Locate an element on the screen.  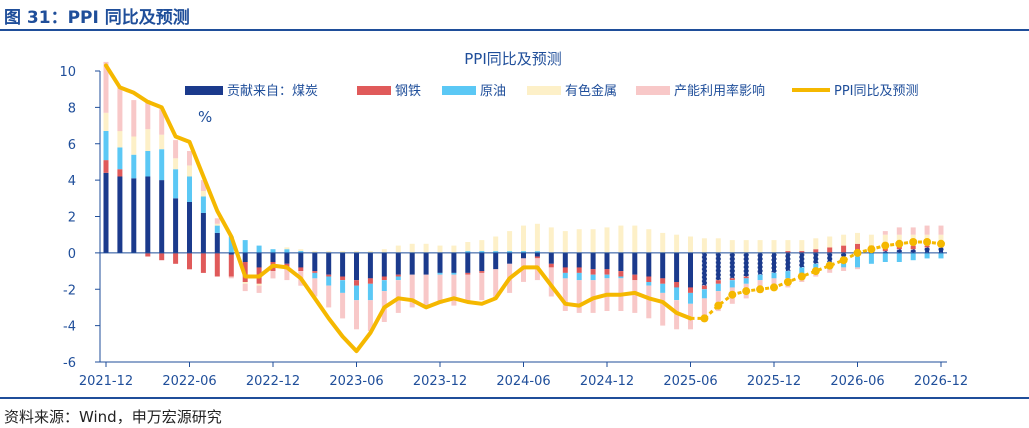
y-tick-label: 8 is located at coordinates (72, 108).